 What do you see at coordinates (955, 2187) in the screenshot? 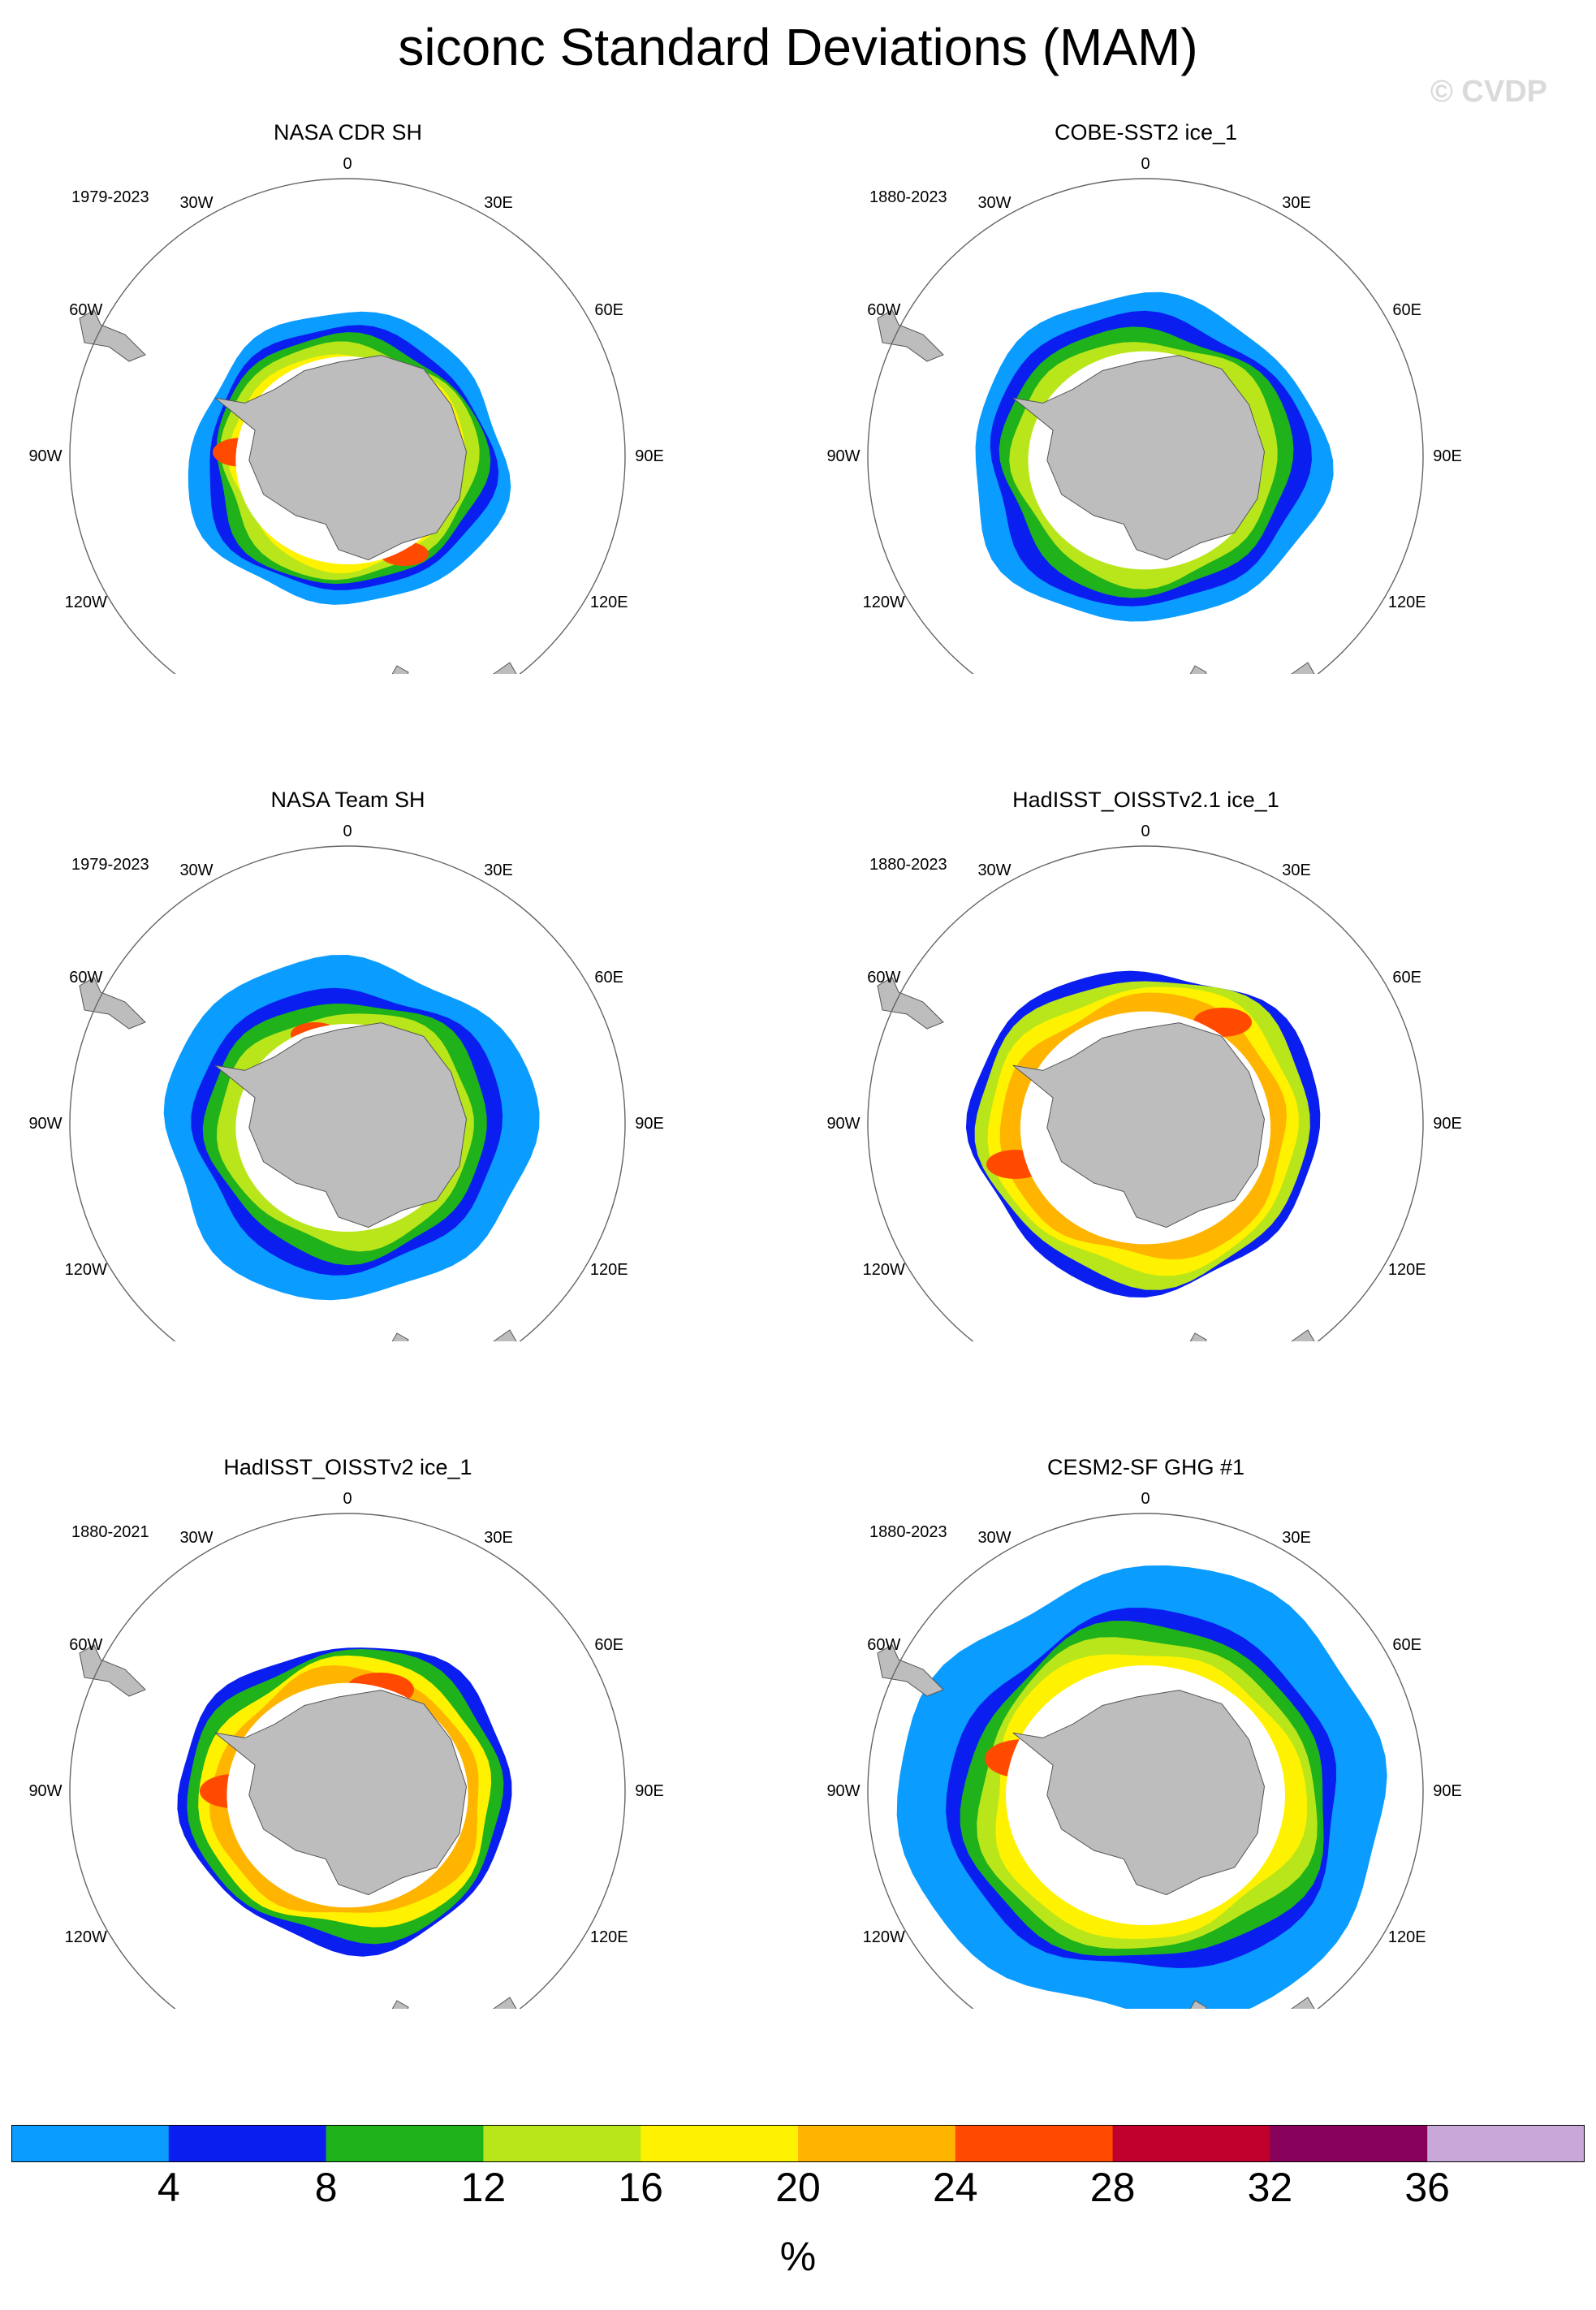
I see `colorbar-tick-label: 24` at bounding box center [955, 2187].